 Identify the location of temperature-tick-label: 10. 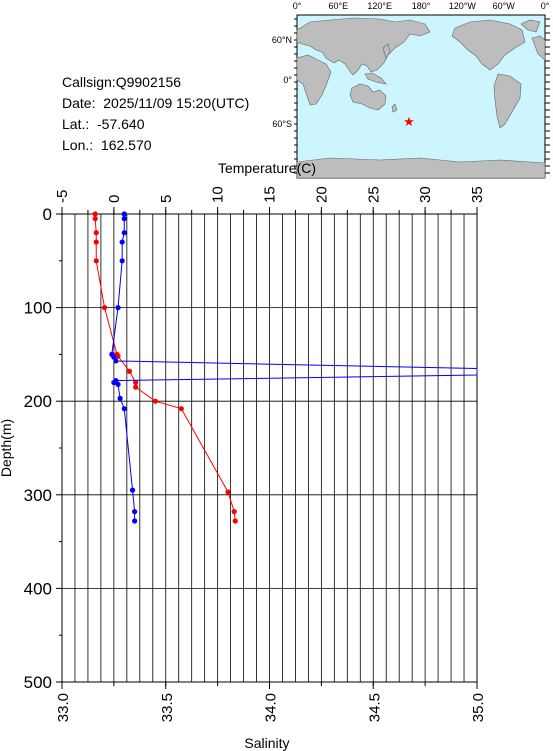
(218, 194).